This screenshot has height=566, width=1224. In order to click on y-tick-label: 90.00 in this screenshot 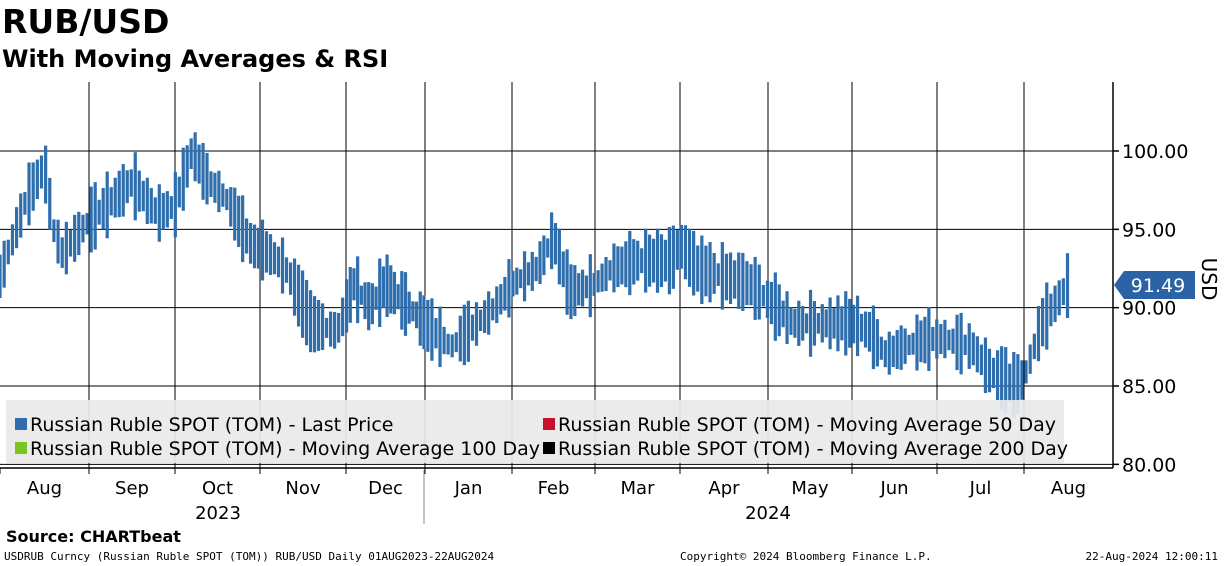, I will do `click(1149, 309)`.